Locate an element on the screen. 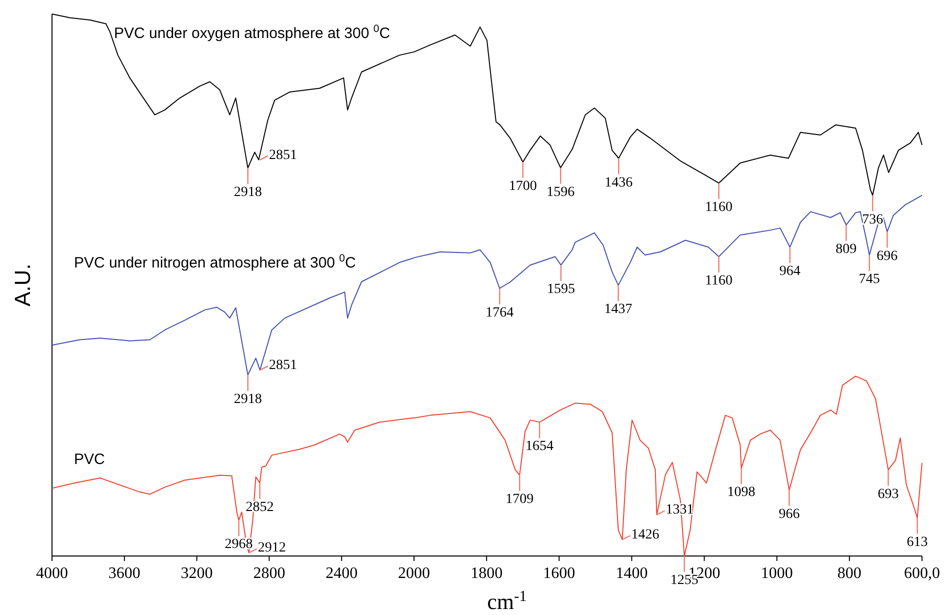 Image resolution: width=948 pixels, height=615 pixels. annotation: 745 is located at coordinates (869, 280).